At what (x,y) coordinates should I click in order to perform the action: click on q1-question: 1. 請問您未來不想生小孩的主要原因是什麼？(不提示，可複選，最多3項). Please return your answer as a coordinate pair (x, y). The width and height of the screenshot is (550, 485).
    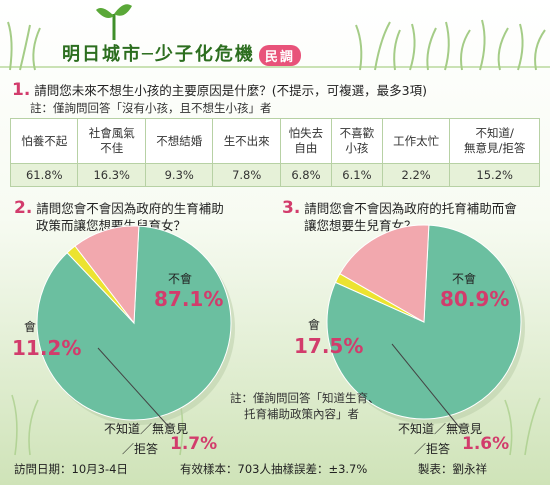
    Looking at the image, I should click on (277, 90).